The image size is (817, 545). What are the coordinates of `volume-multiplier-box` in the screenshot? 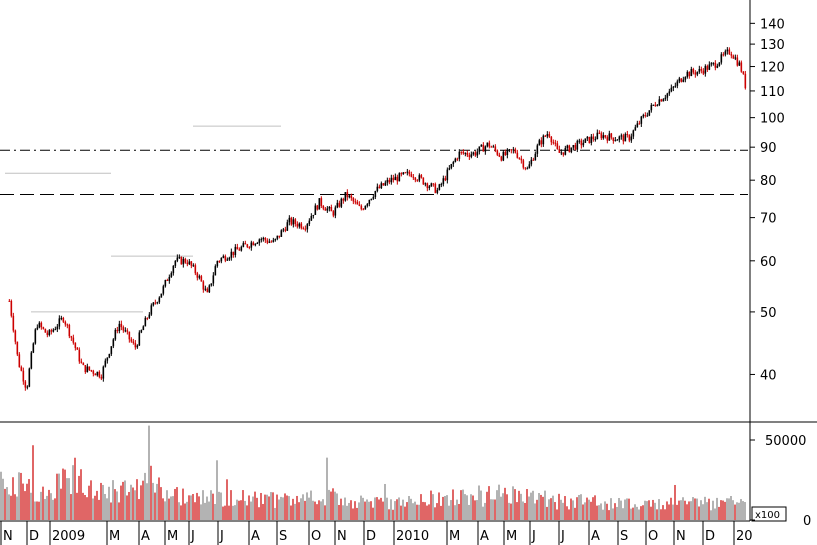 It's located at (769, 514).